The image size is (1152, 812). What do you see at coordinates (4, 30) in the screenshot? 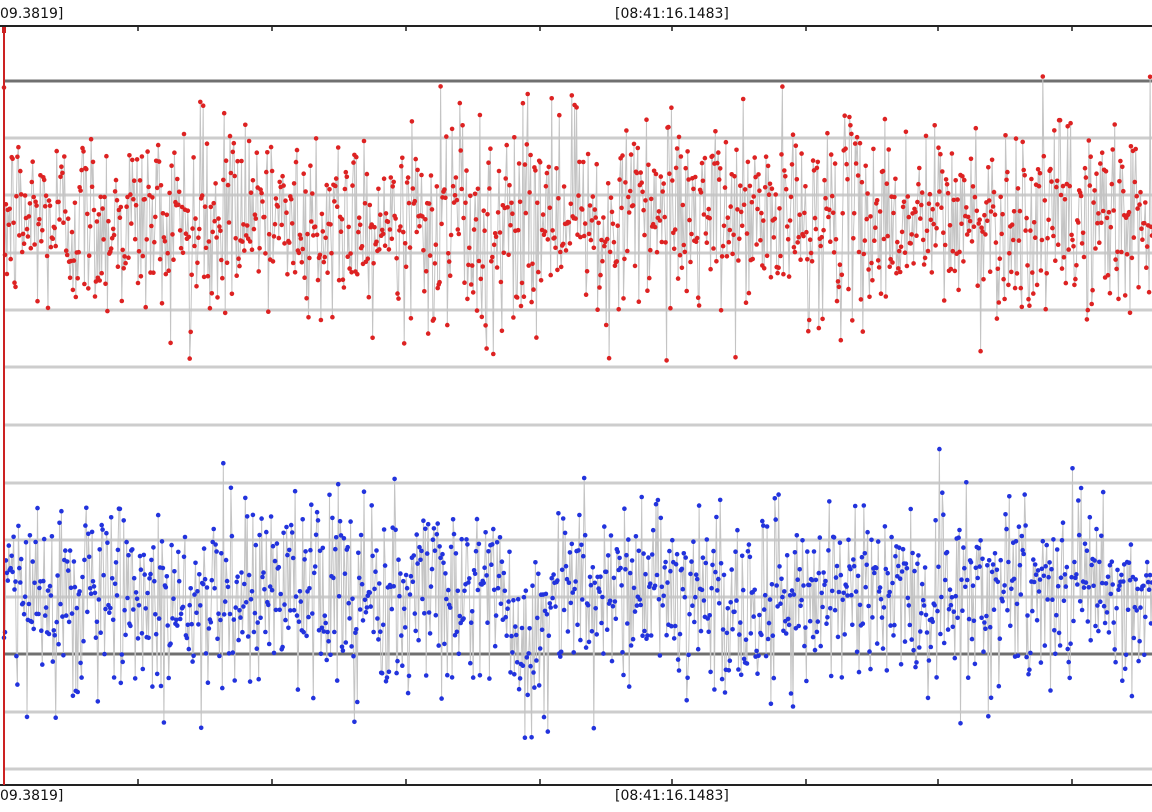
I see `cursor-handle` at bounding box center [4, 30].